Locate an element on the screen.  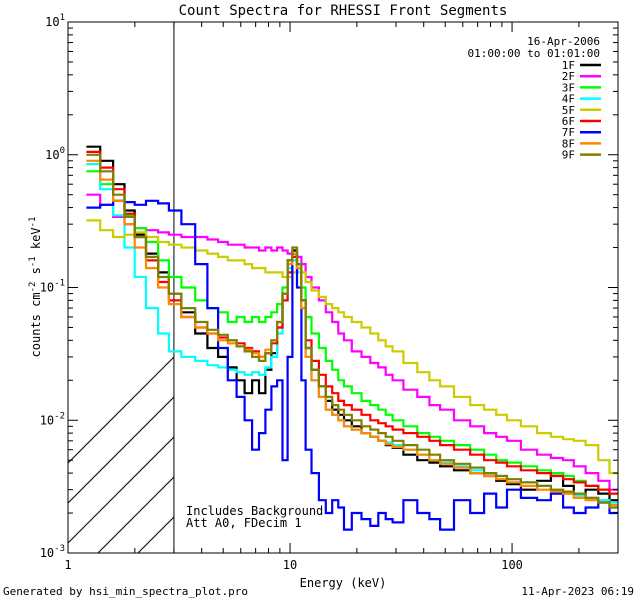
y-tick-label: 10⁻¹ is located at coordinates (52, 287).